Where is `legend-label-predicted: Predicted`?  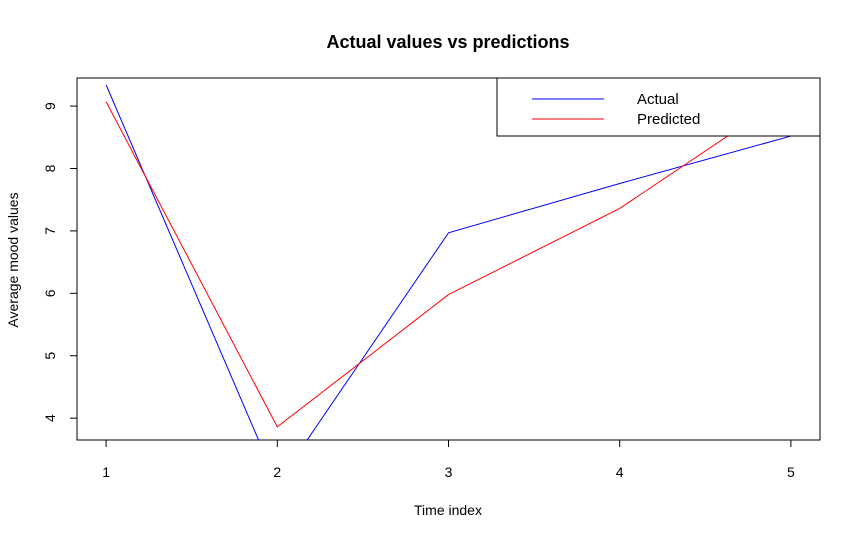
legend-label-predicted: Predicted is located at coordinates (668, 119).